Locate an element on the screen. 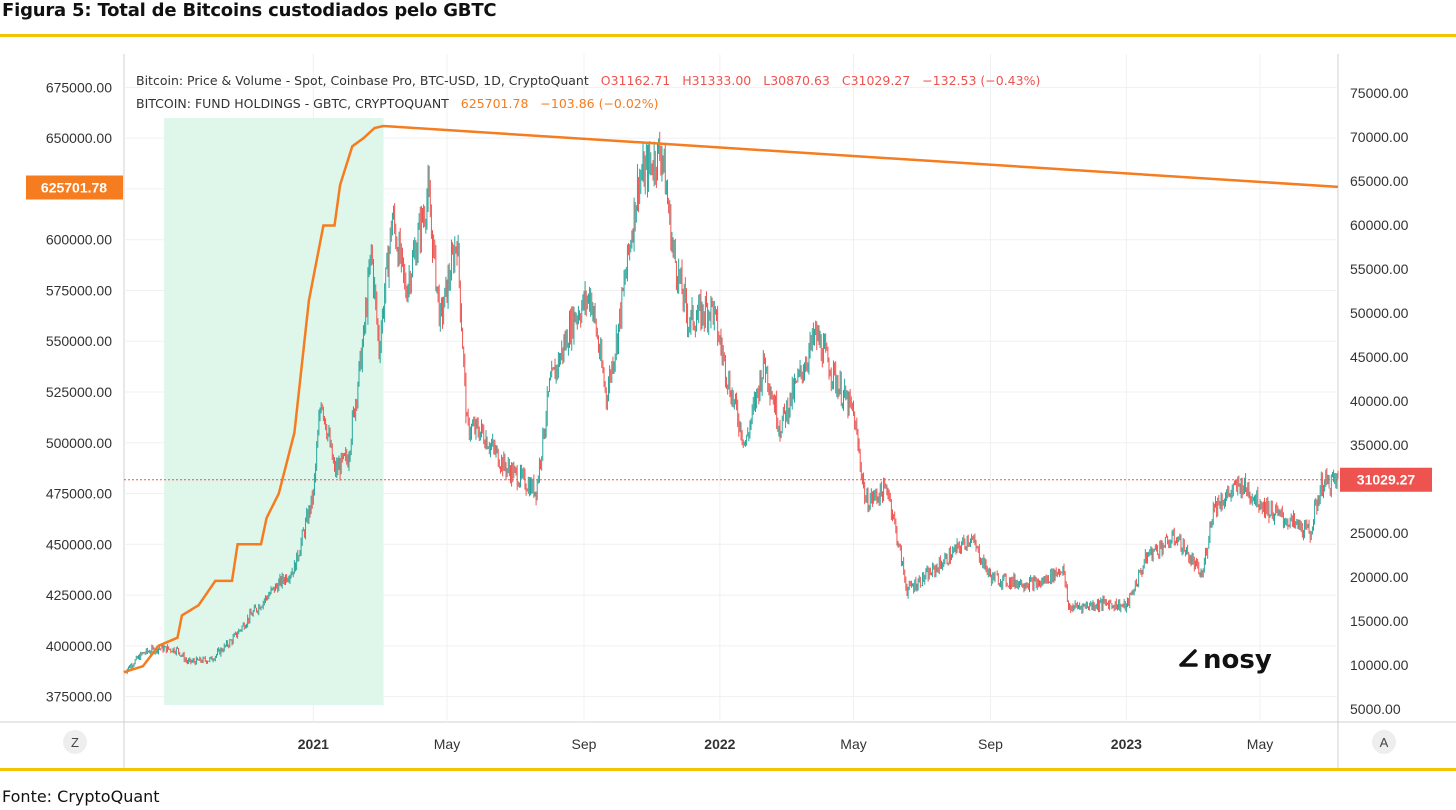 The width and height of the screenshot is (1456, 810). left-tick-label: 550000.00 is located at coordinates (79, 341).